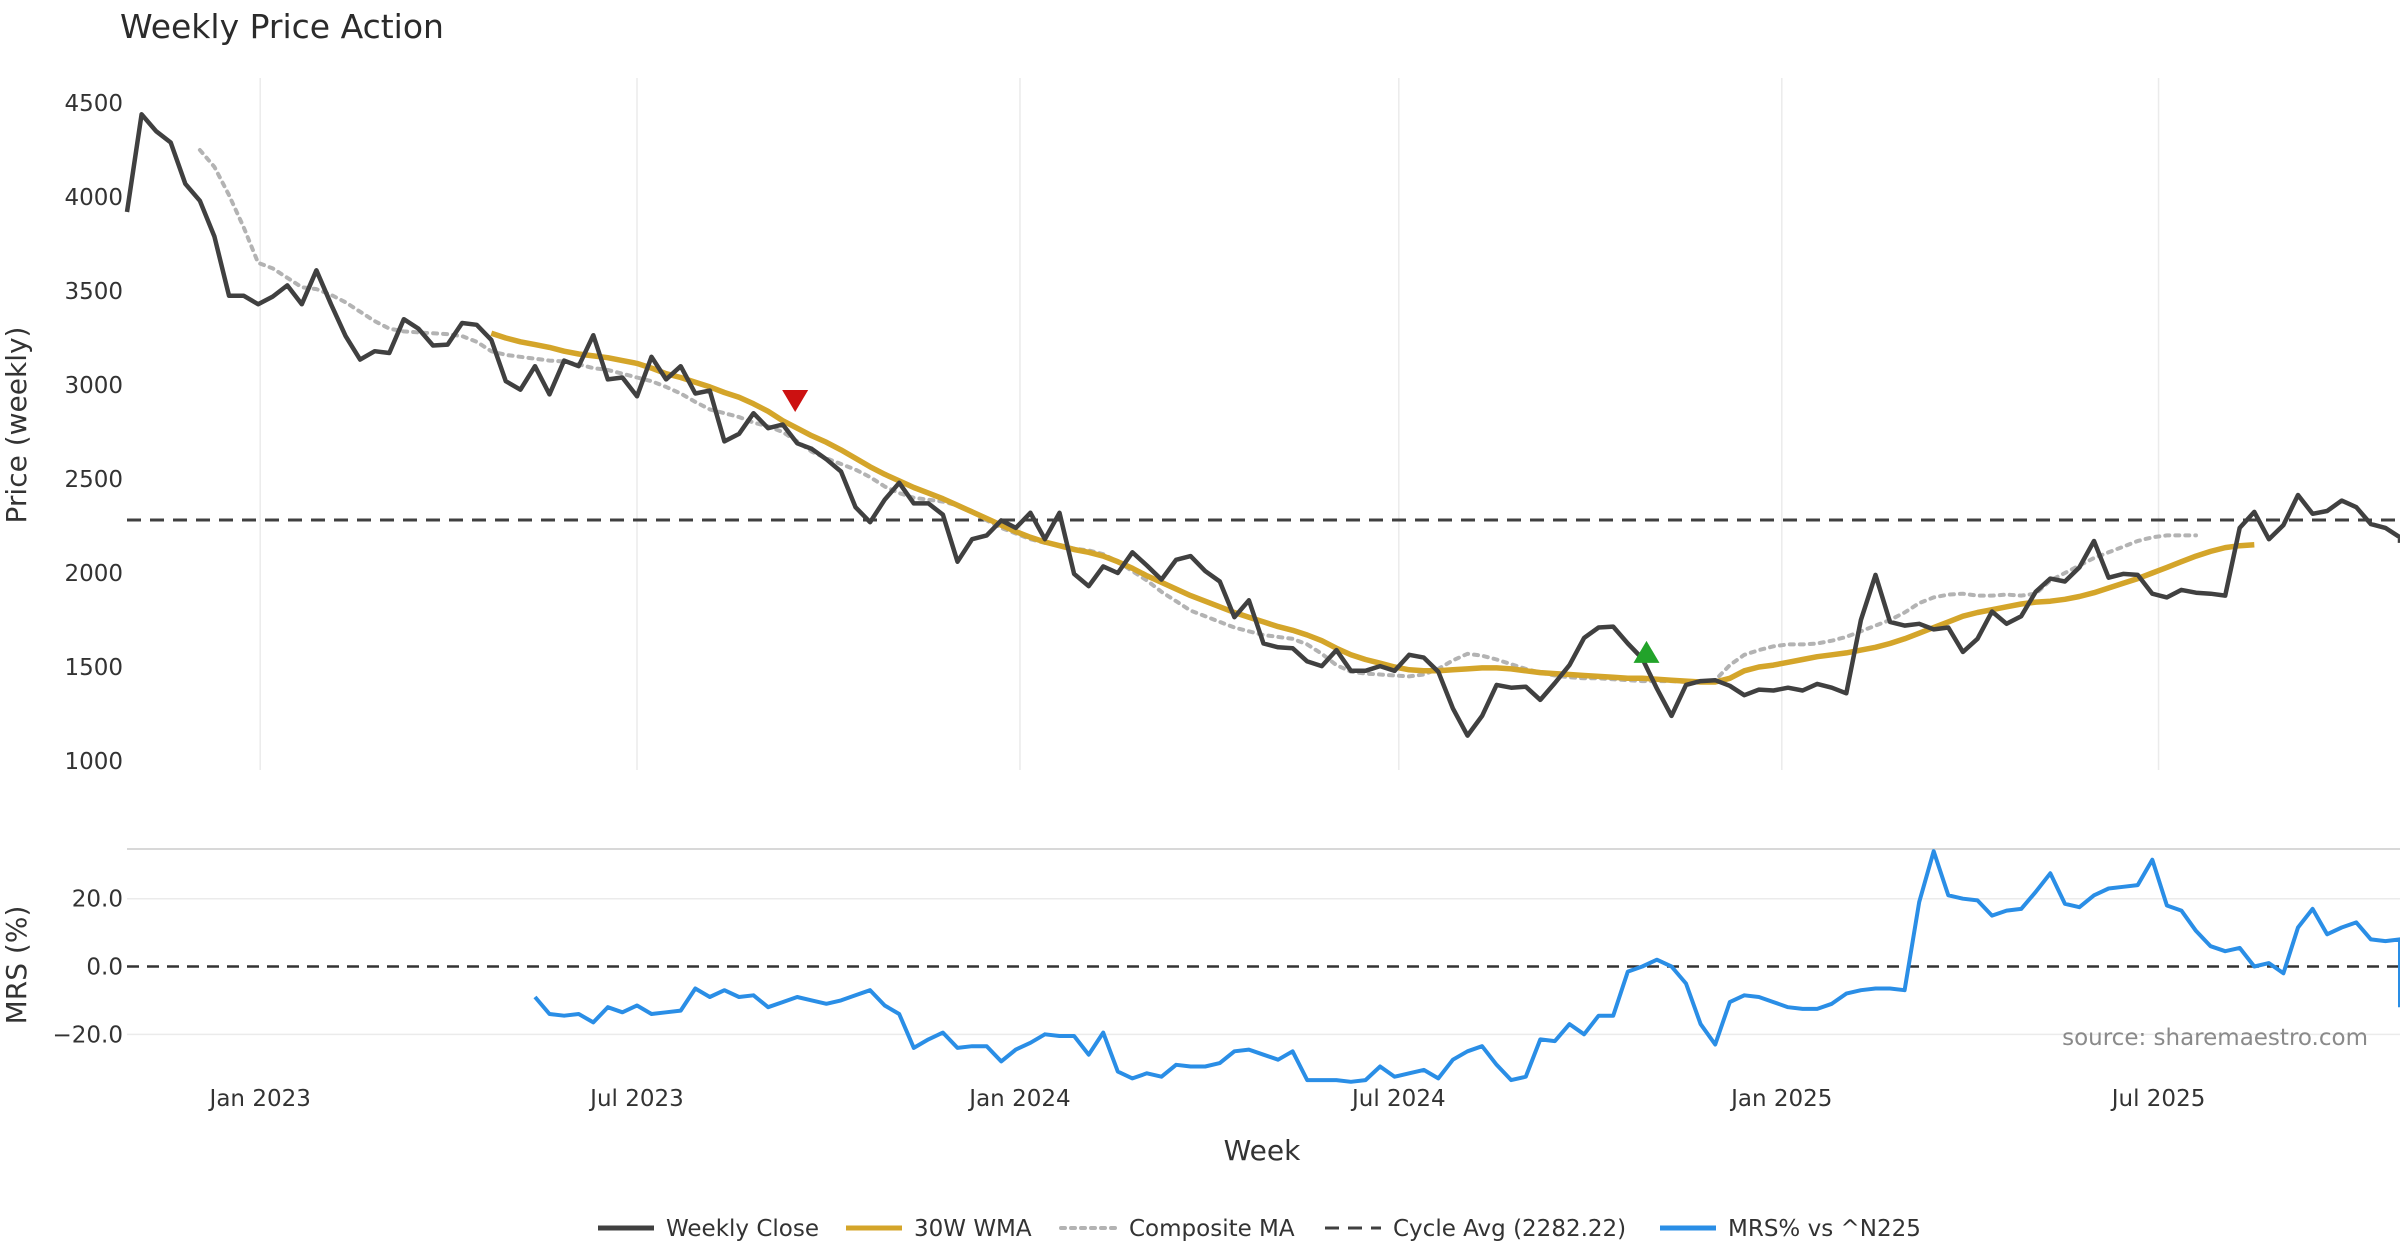 Image resolution: width=2400 pixels, height=1260 pixels. What do you see at coordinates (636, 1099) in the screenshot?
I see `x-tick-label: Jul 2023` at bounding box center [636, 1099].